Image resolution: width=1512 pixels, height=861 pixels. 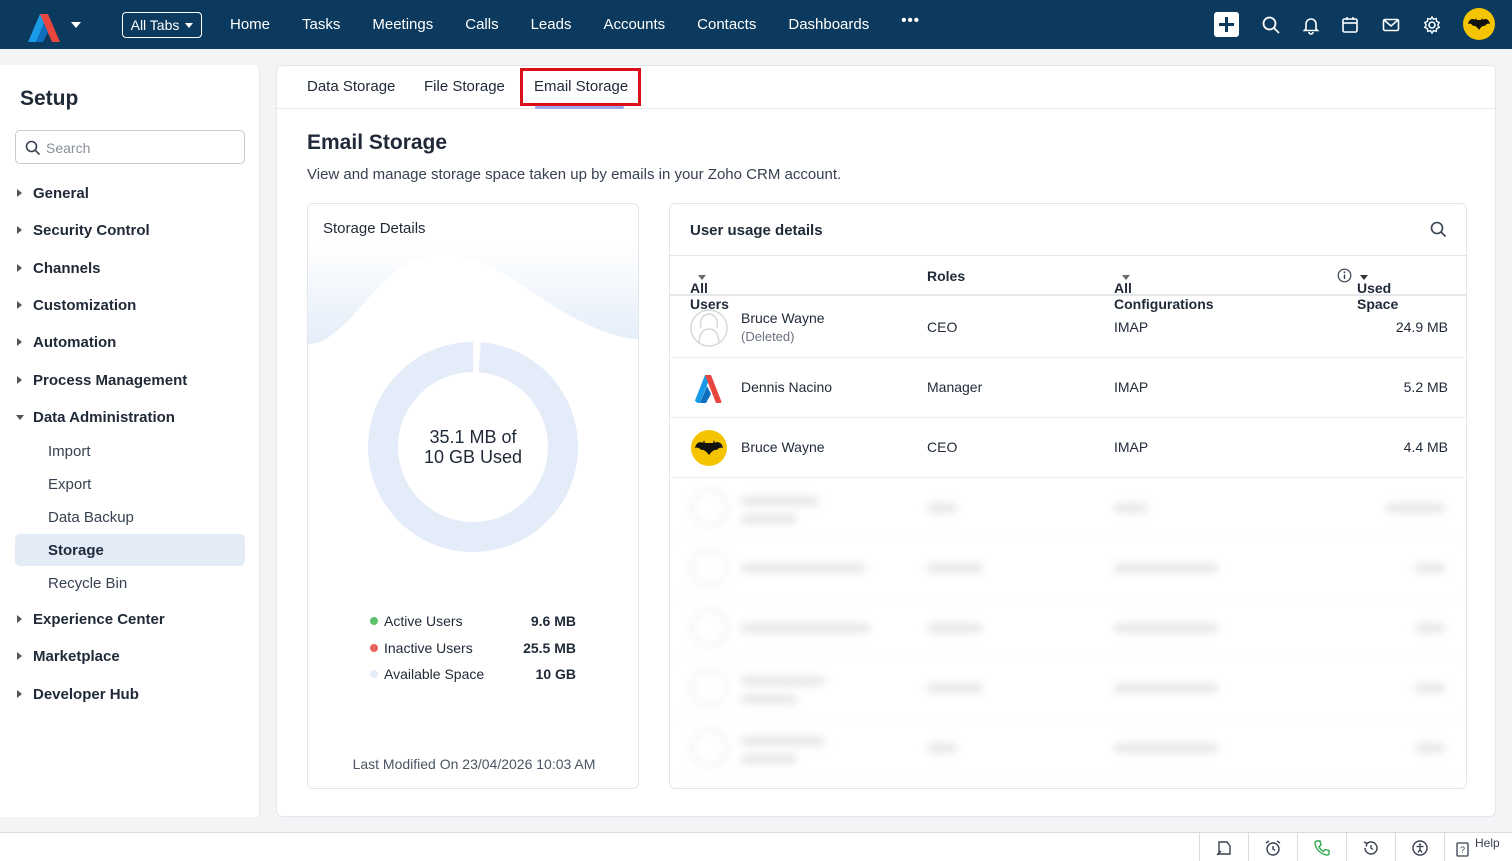 I want to click on bottom-help-button: ?, so click(x=1478, y=847).